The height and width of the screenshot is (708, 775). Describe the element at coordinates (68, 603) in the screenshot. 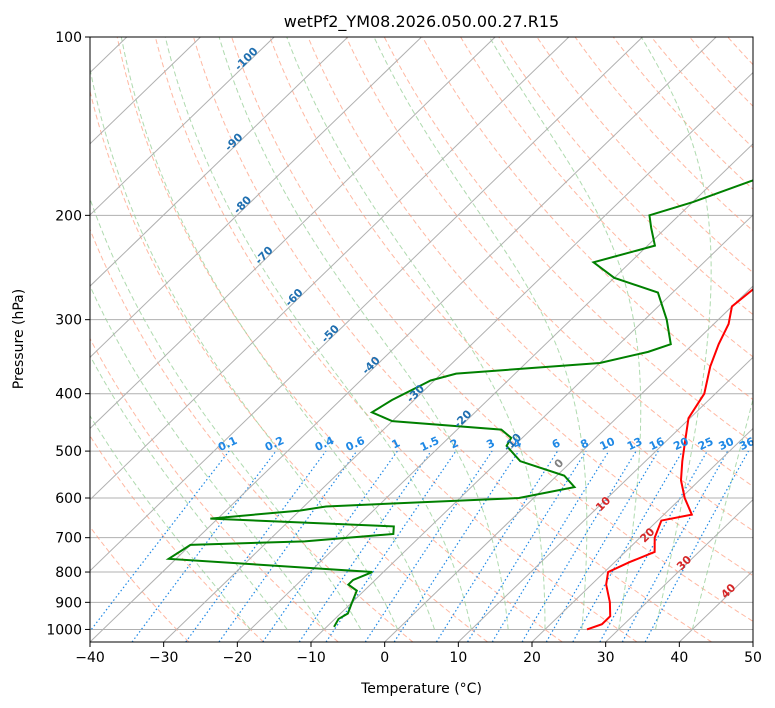

I see `y-tick-label: 900` at that location.